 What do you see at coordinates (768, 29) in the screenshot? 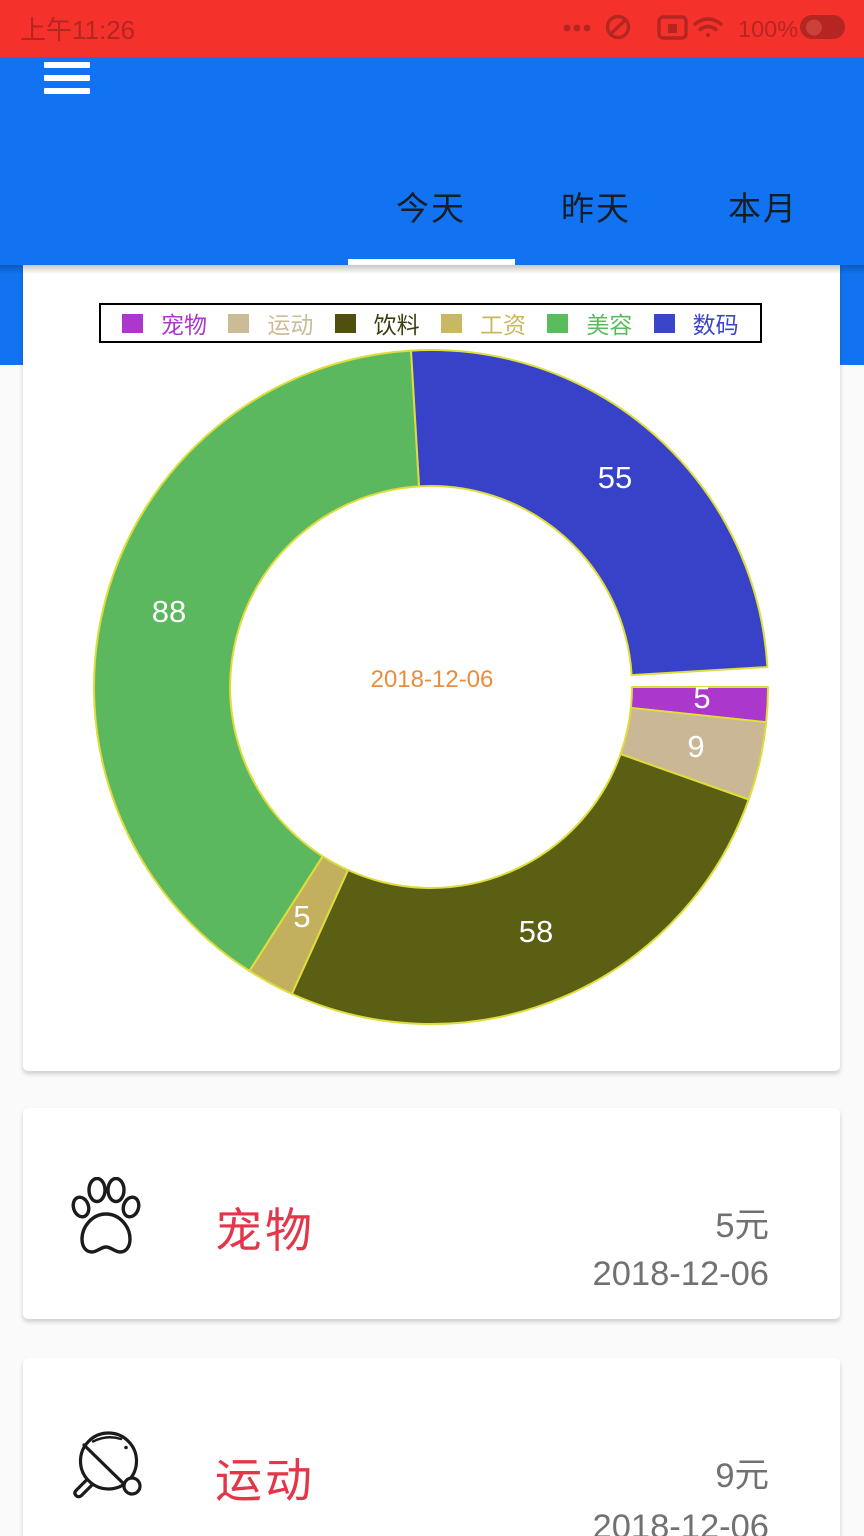
I see `svg-text: 100%` at bounding box center [768, 29].